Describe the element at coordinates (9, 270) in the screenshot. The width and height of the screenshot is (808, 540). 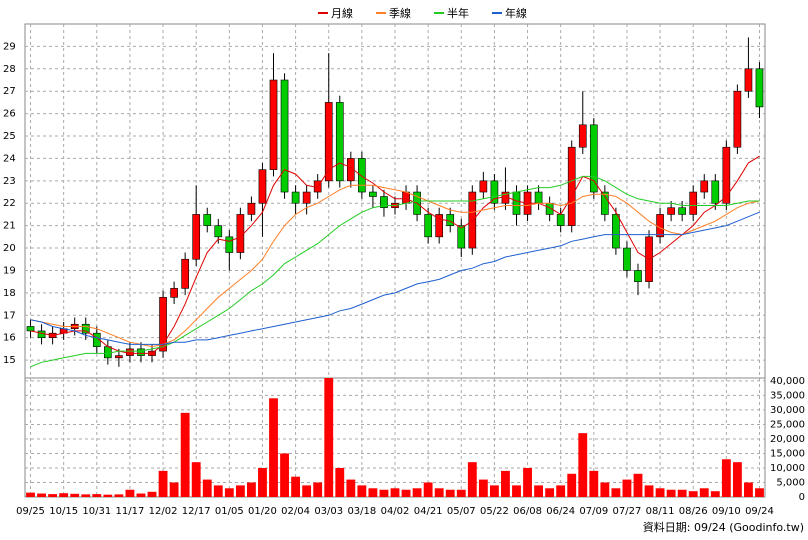
I see `y-tick-label: 19` at that location.